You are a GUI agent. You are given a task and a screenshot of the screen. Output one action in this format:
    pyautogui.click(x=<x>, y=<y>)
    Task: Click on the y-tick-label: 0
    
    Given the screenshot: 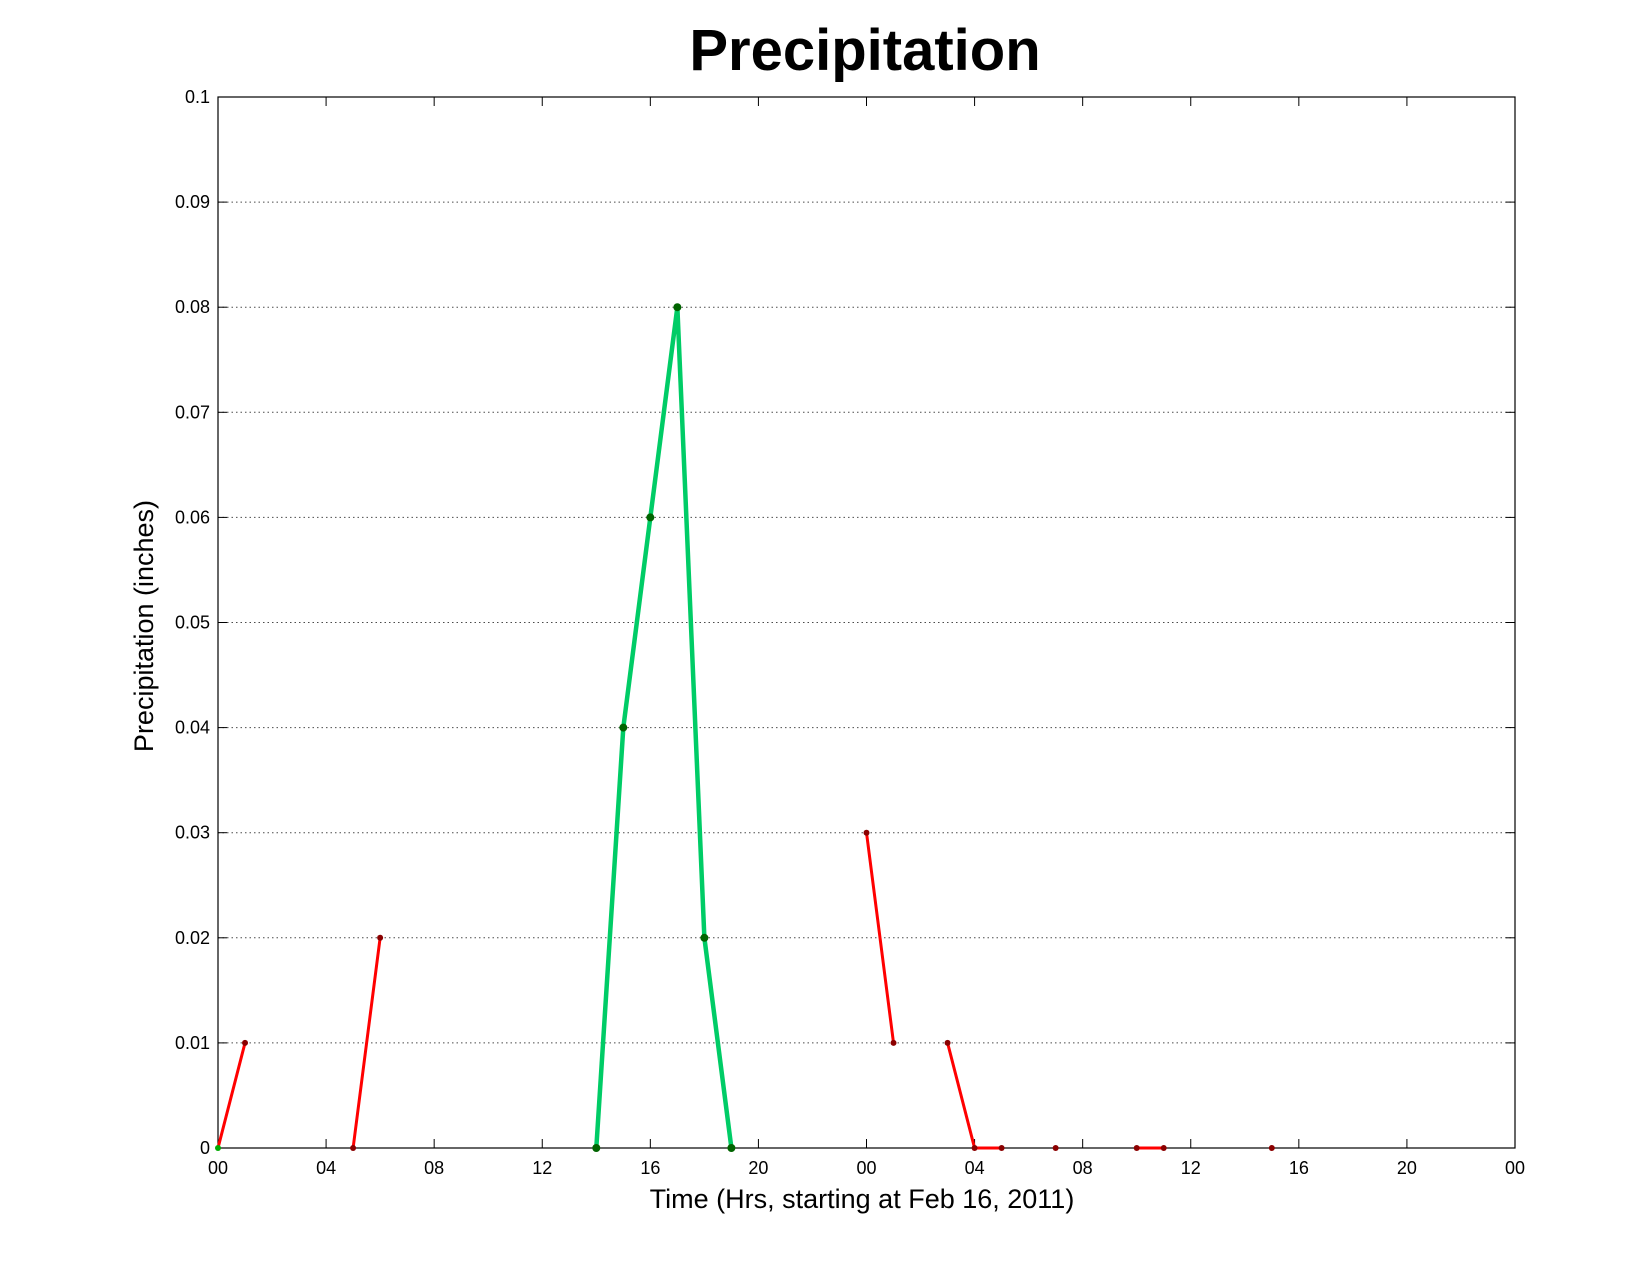 What is the action you would take?
    pyautogui.click(x=205, y=1148)
    